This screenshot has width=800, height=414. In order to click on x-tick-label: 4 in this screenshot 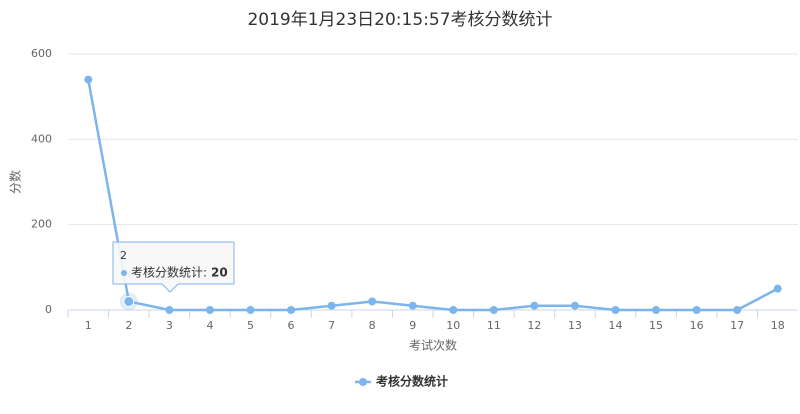, I will do `click(209, 325)`.